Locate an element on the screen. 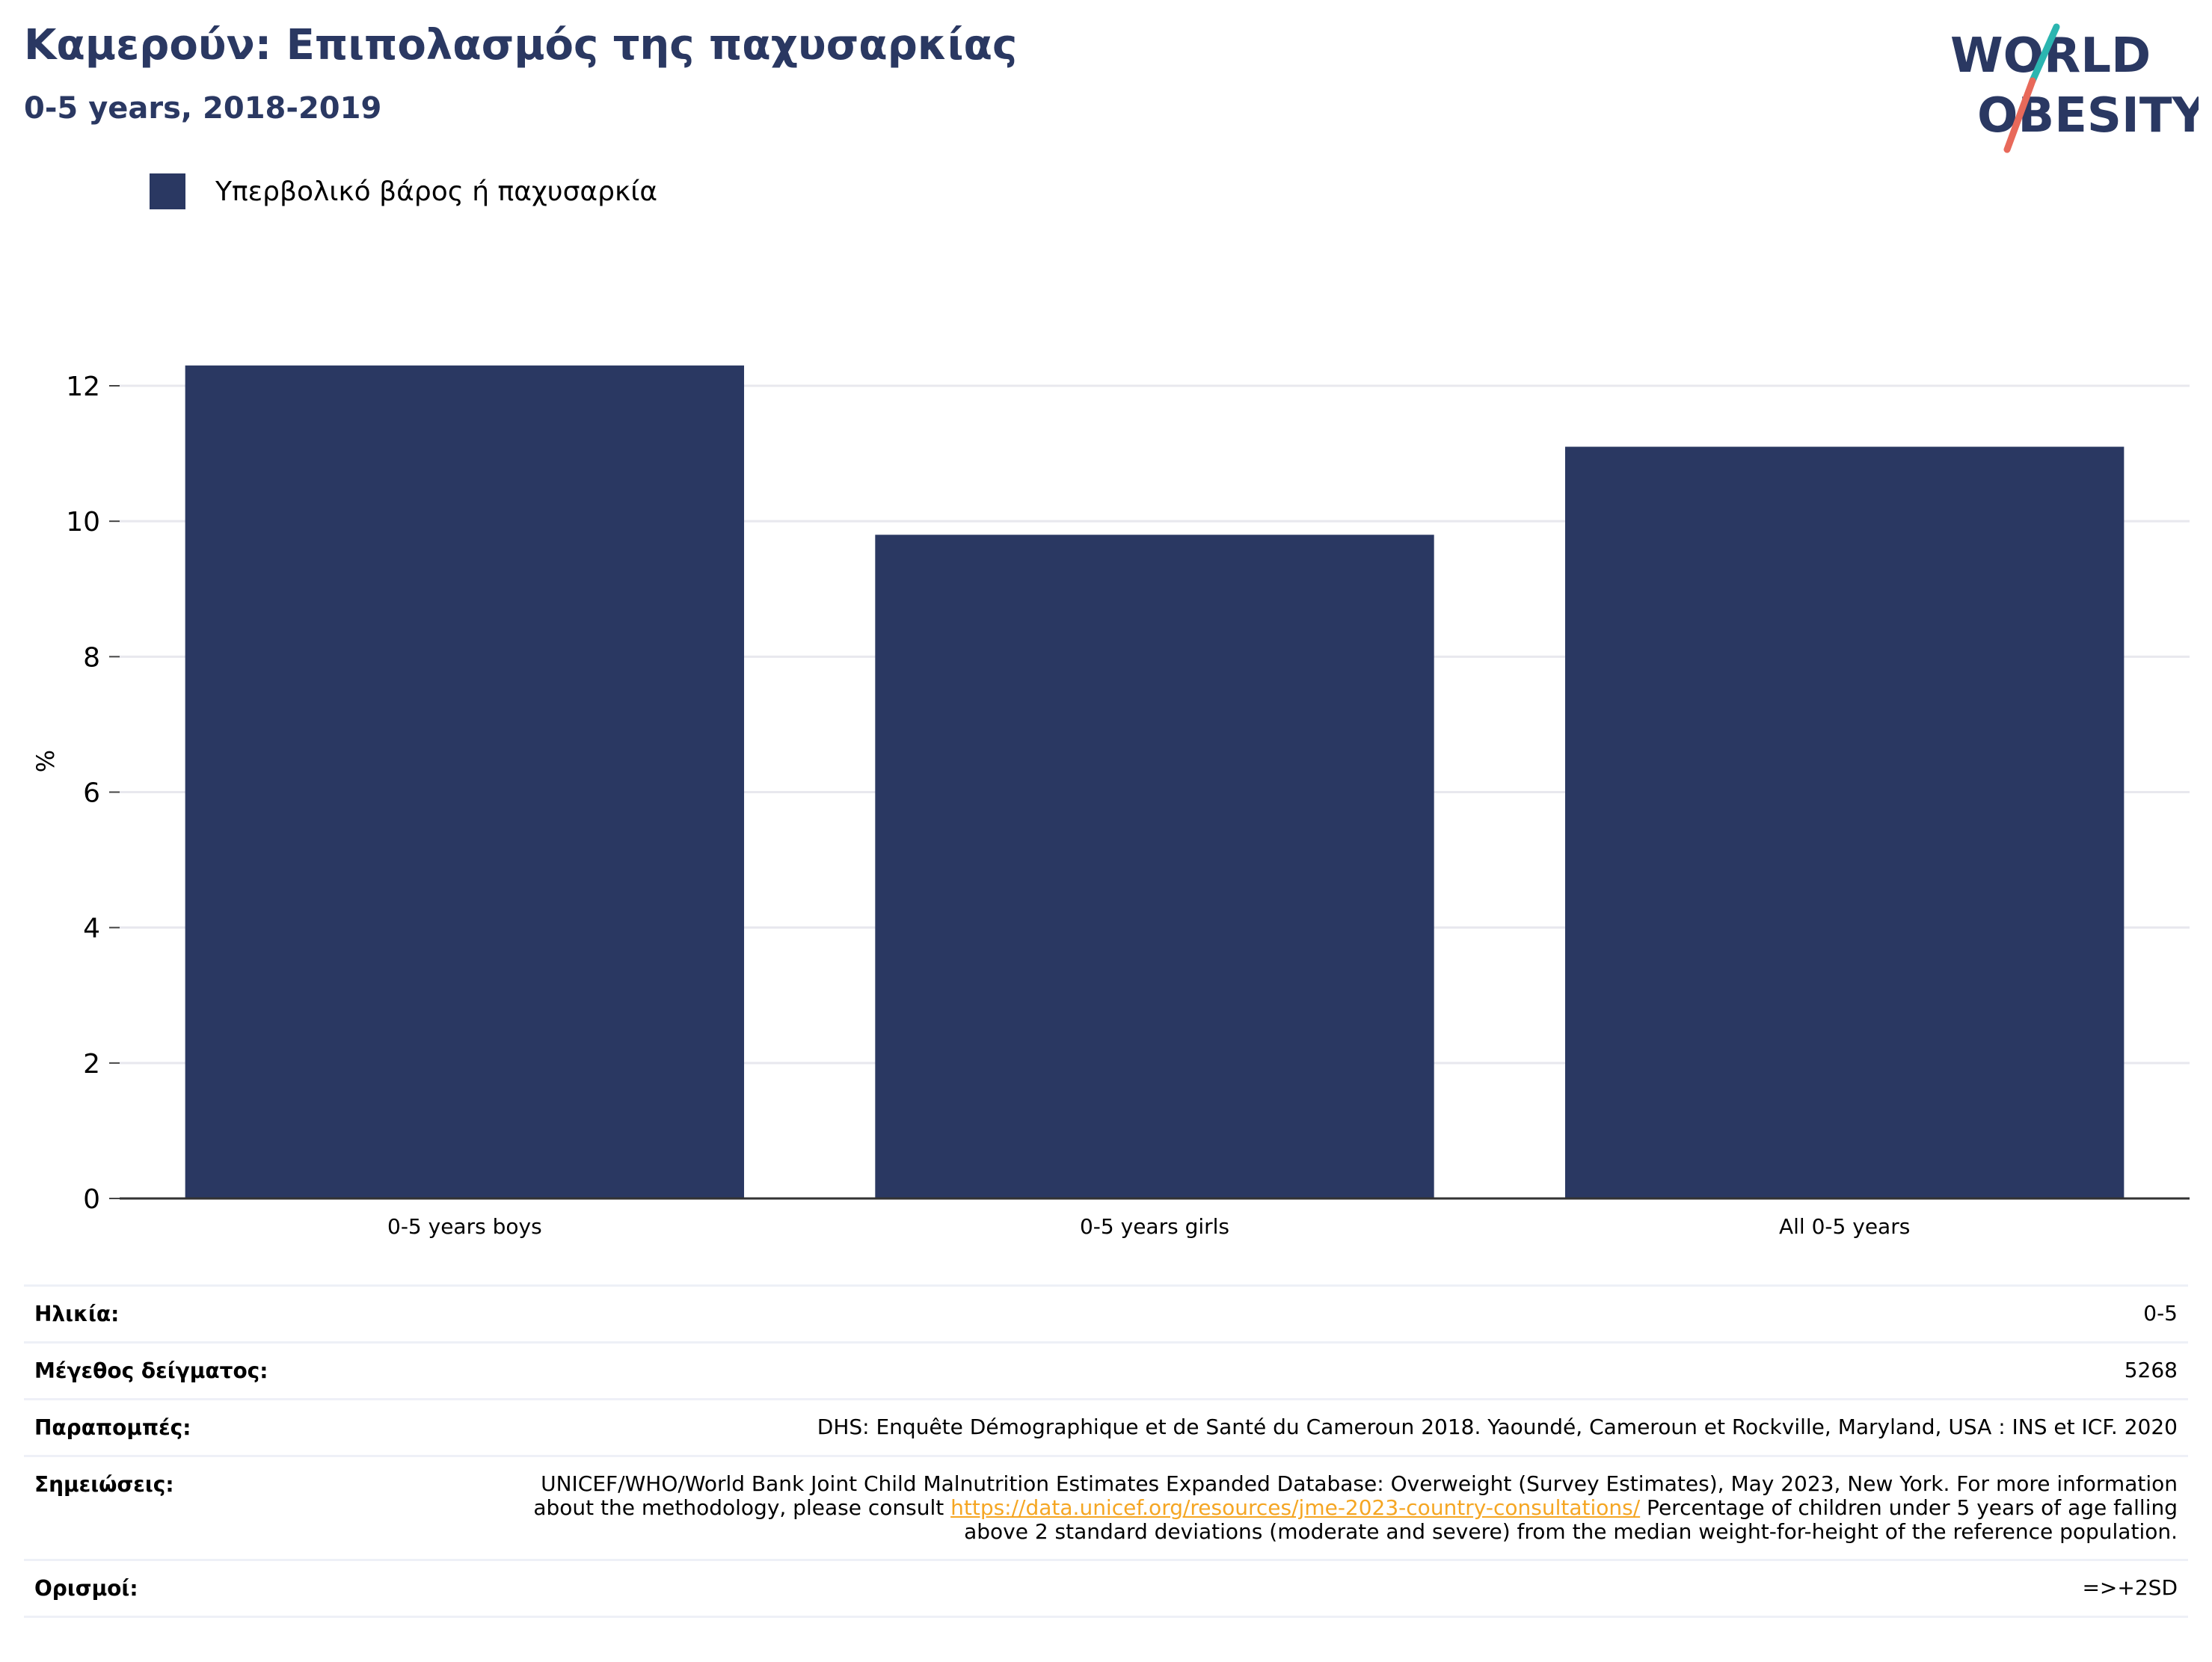 This screenshot has height=1662, width=2212. age-value: 0-5 is located at coordinates (2160, 1313).